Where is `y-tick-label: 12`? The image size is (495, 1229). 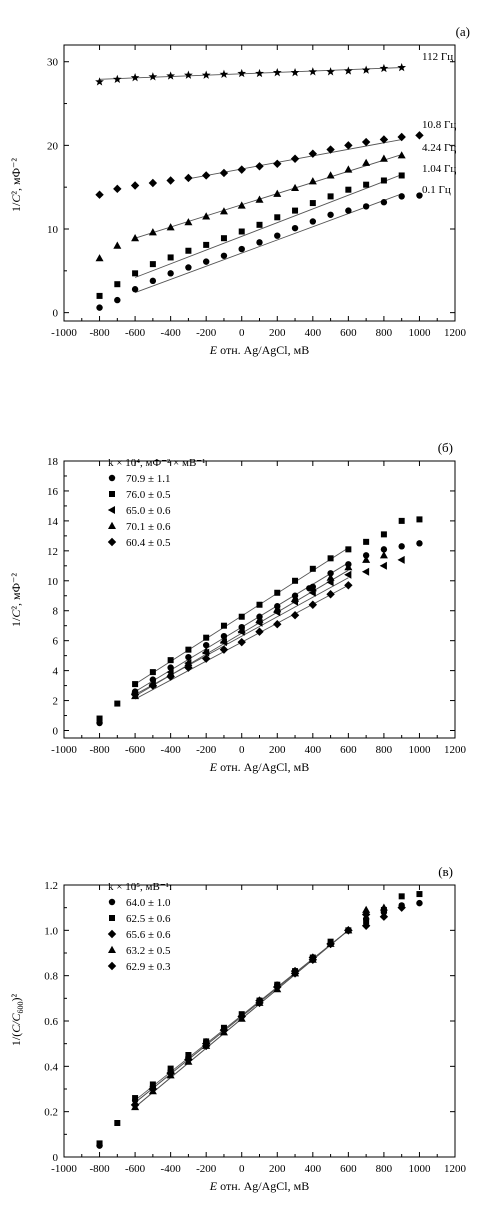
y-tick-label: 12 is located at coordinates (52, 552).